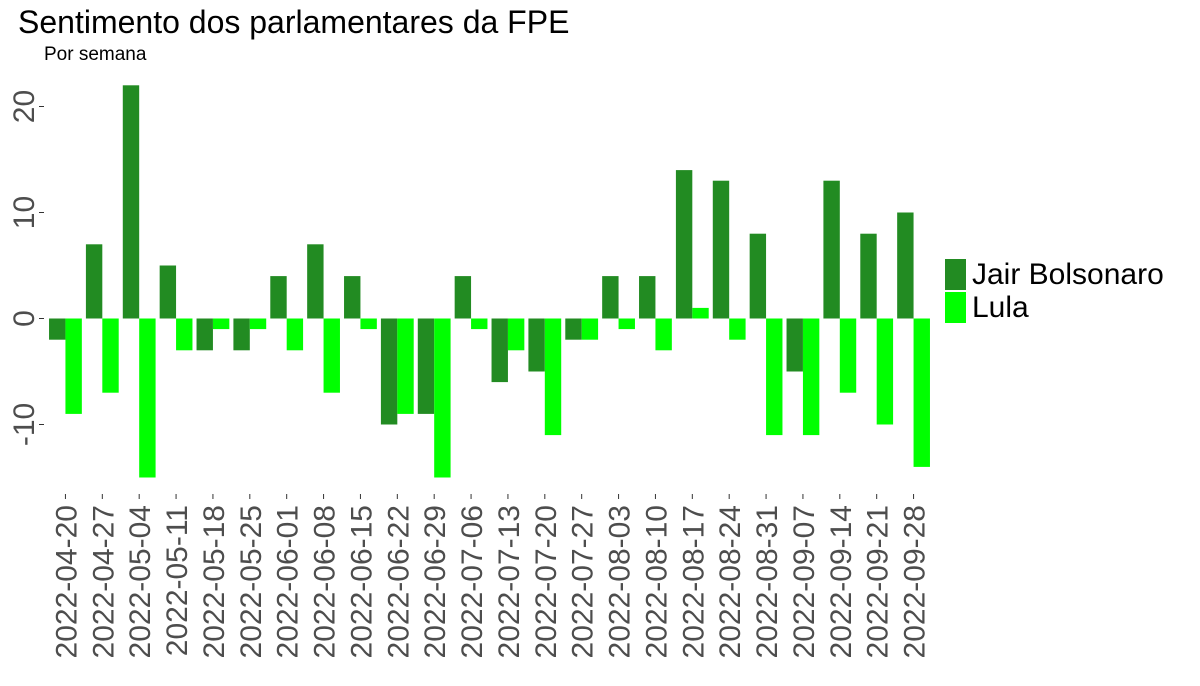 The image size is (1200, 686). What do you see at coordinates (26, 318) in the screenshot?
I see `y-tick-1: 0` at bounding box center [26, 318].